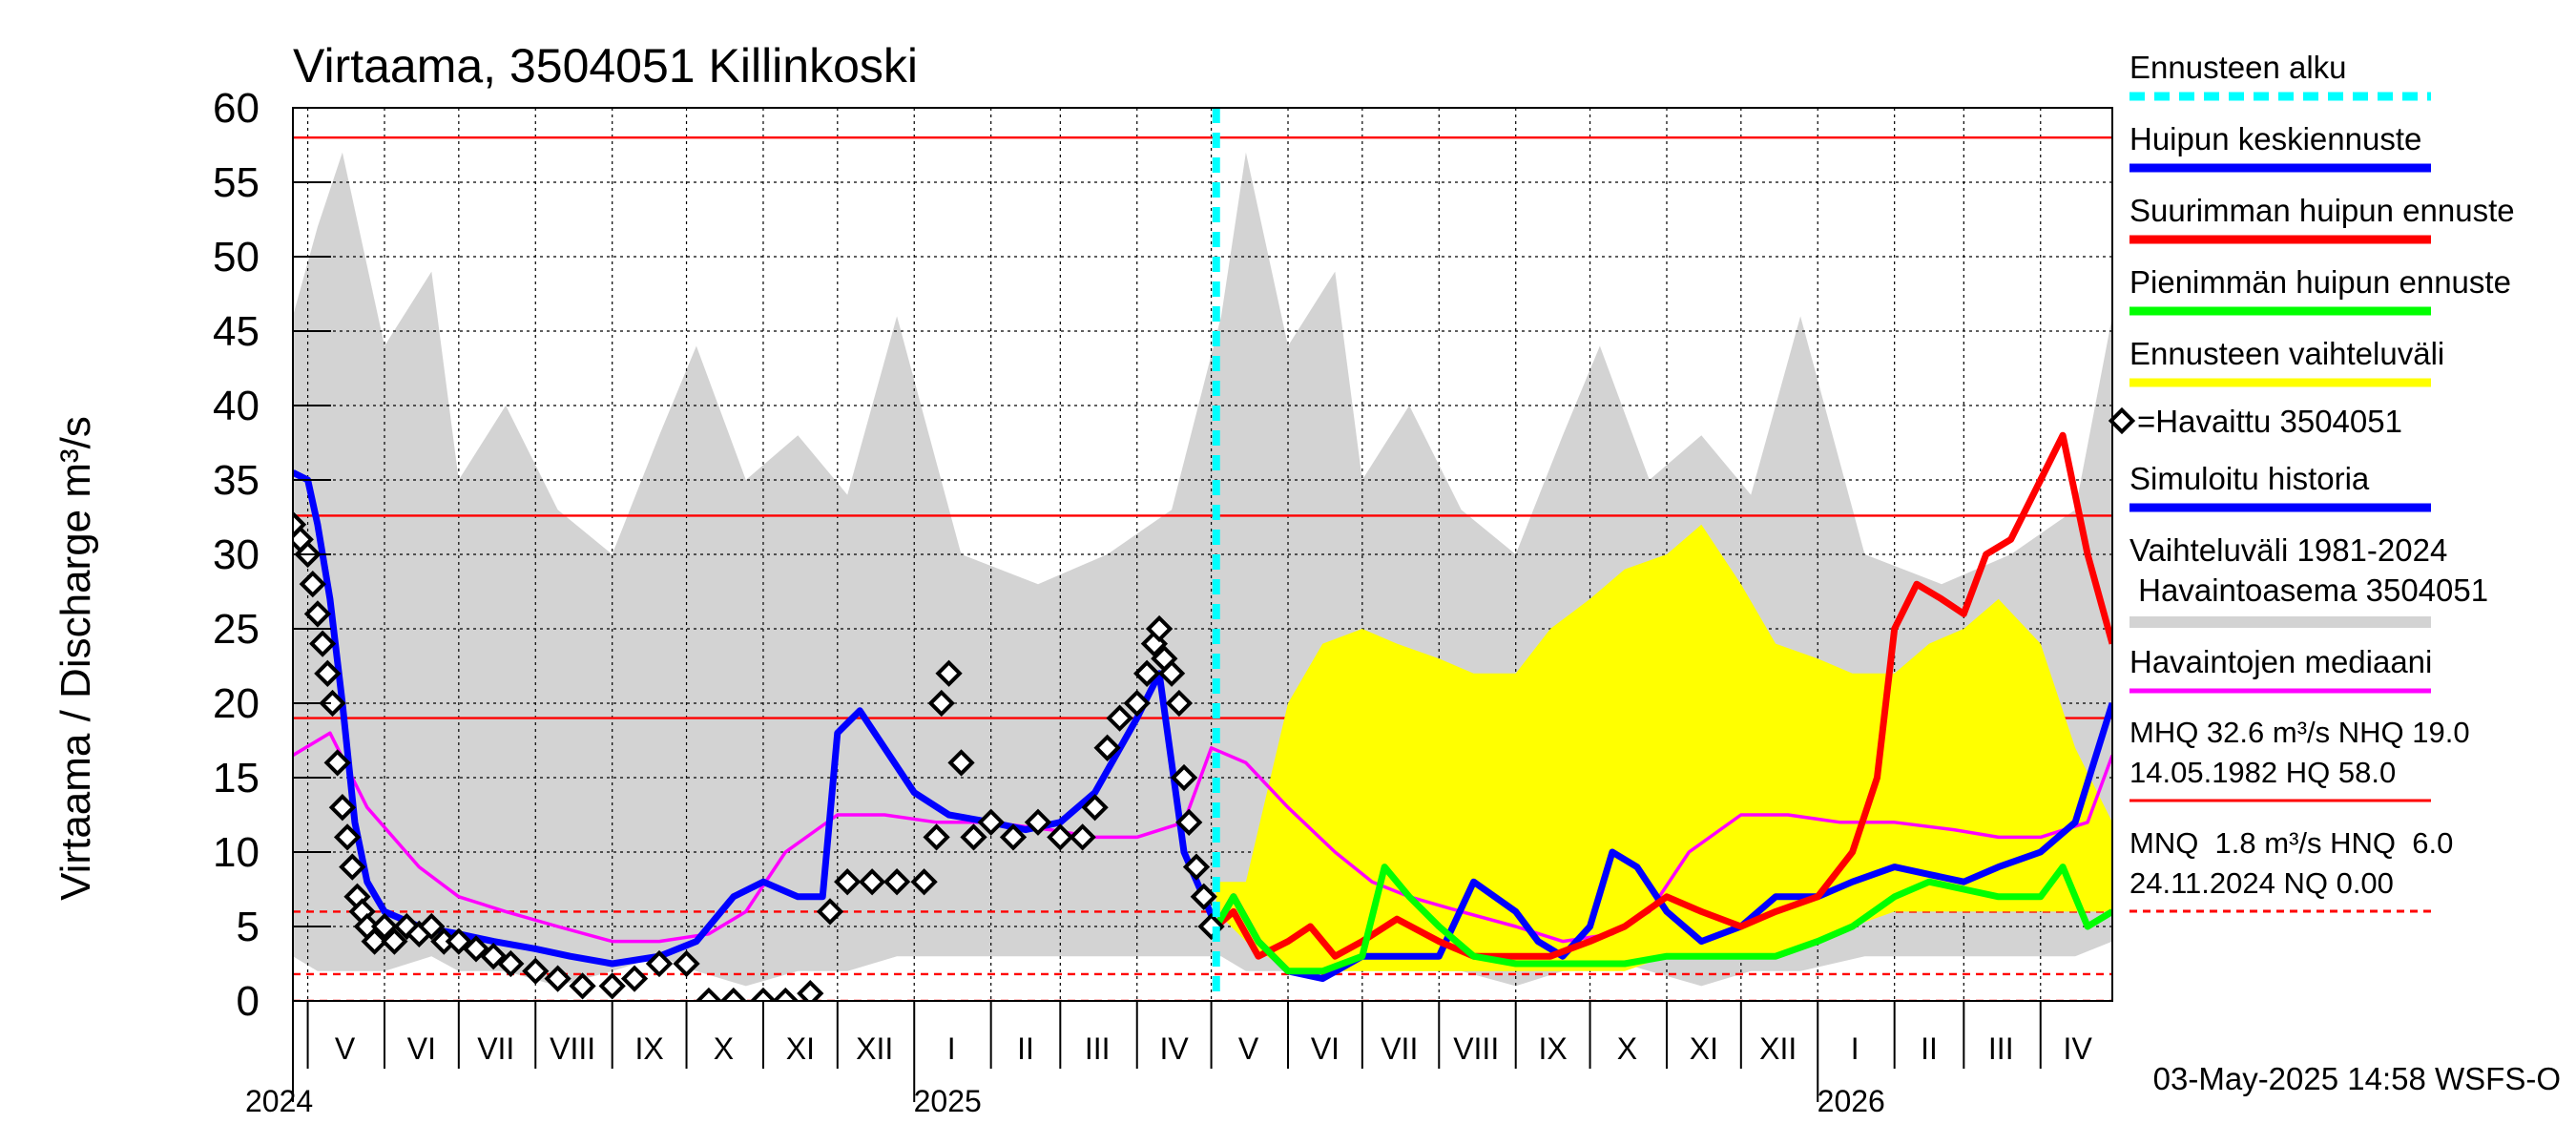  I want to click on x-year-label: 2024, so click(279, 1101).